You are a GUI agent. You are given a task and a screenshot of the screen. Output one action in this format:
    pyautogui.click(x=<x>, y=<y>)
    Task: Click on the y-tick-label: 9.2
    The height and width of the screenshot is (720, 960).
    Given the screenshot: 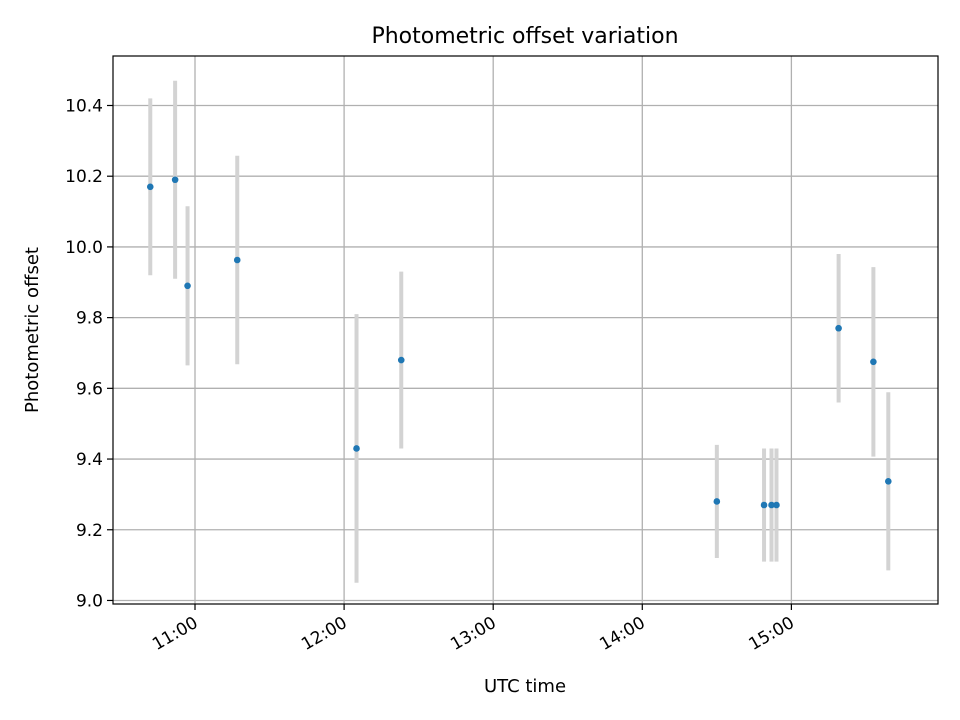 What is the action you would take?
    pyautogui.click(x=89, y=531)
    